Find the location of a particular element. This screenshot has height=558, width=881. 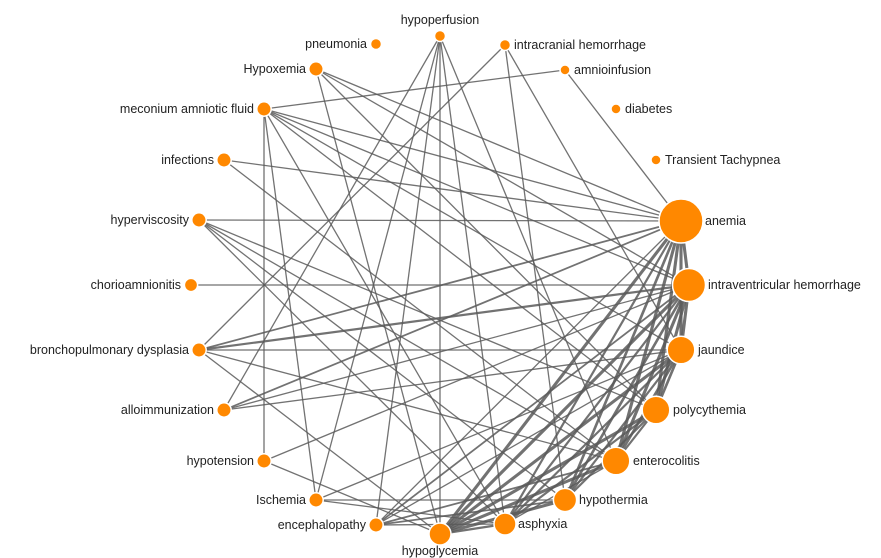

node-hypotension is located at coordinates (264, 461).